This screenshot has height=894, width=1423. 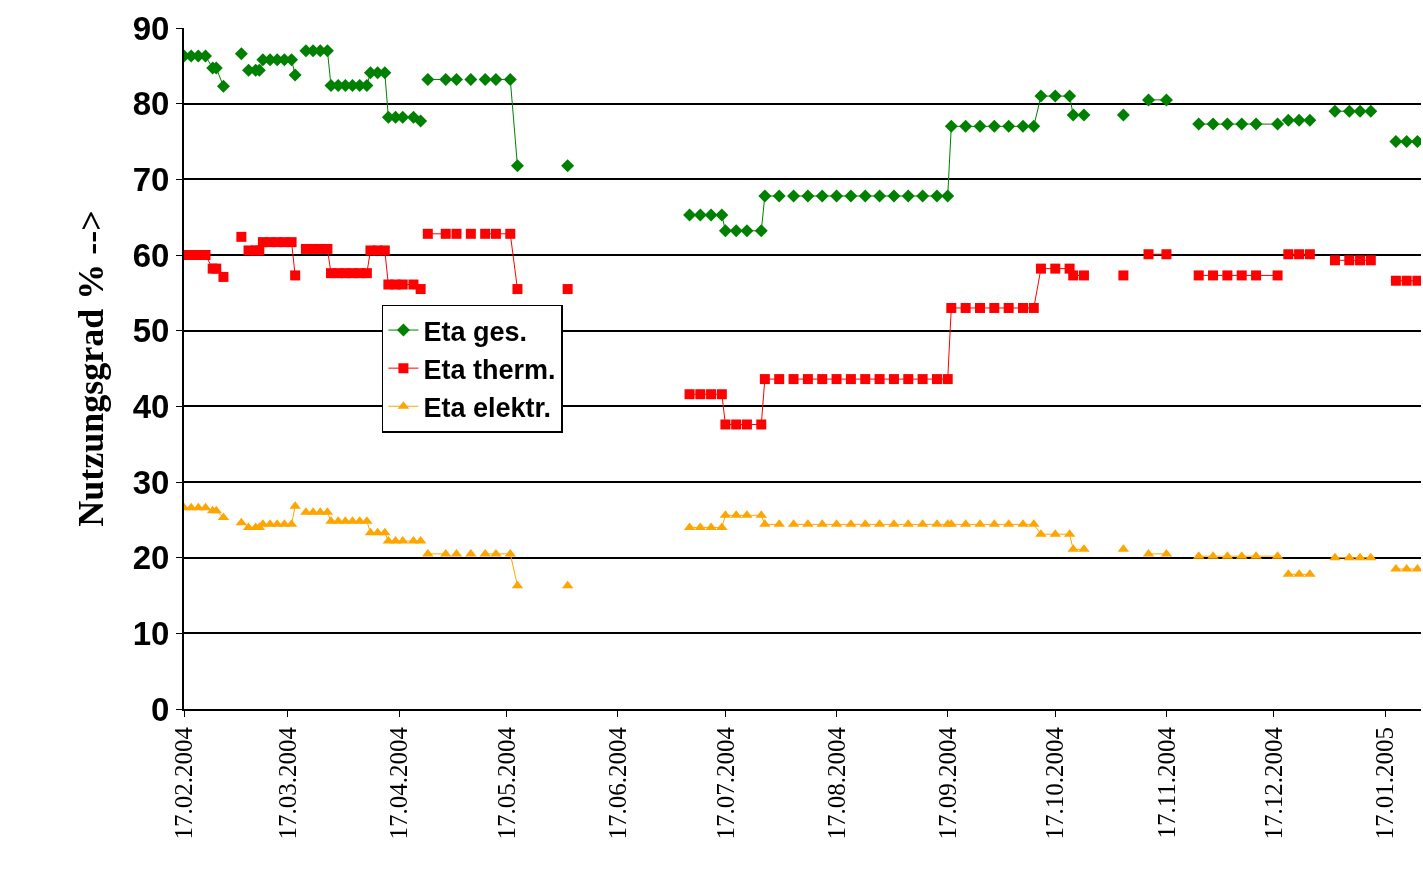 What do you see at coordinates (947, 783) in the screenshot?
I see `x-tick-label: 17.09.2004` at bounding box center [947, 783].